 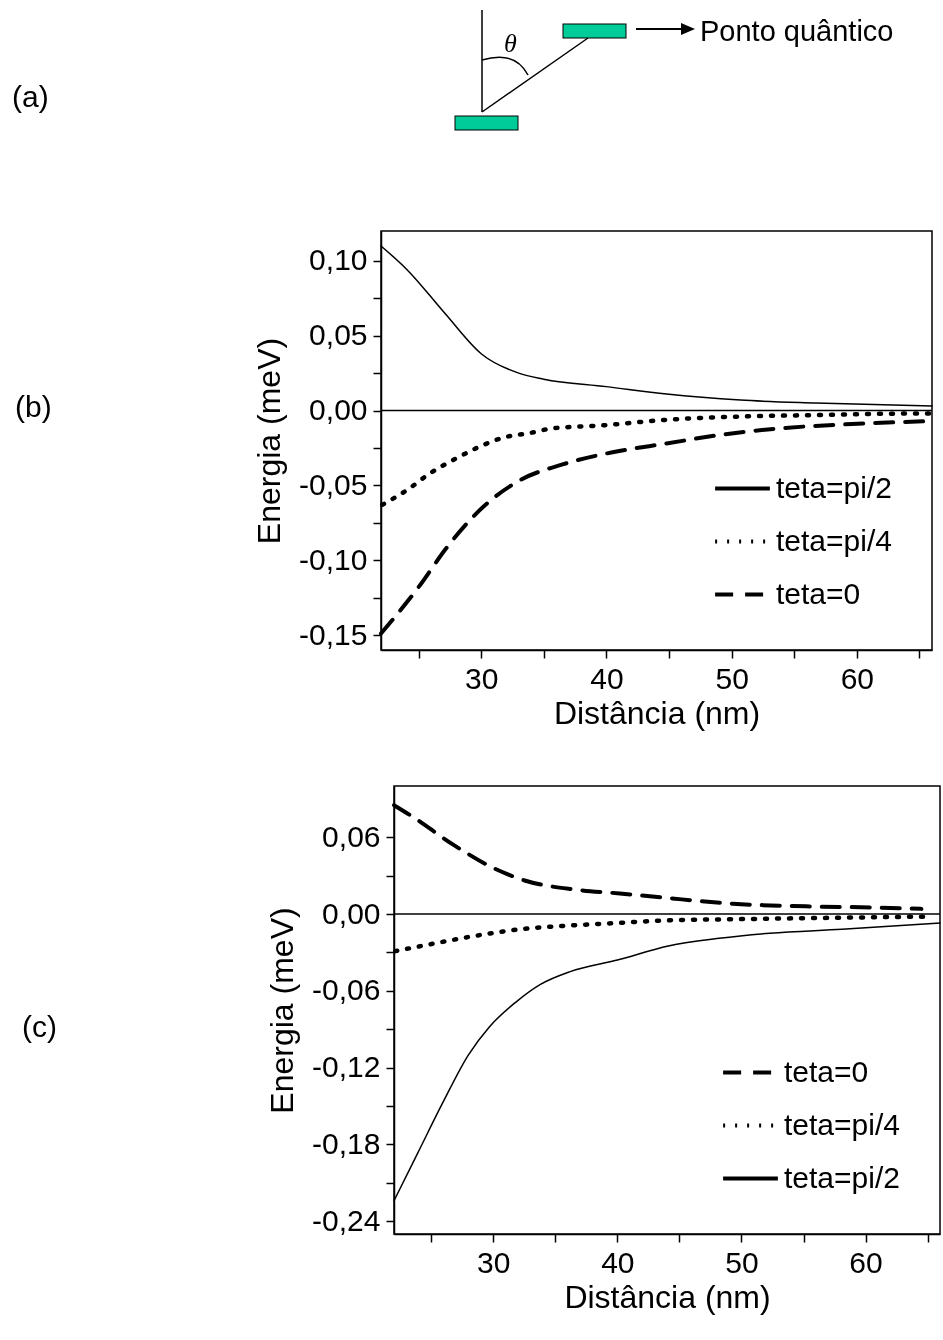 I want to click on y-tick-label: 0,06, so click(x=351, y=836).